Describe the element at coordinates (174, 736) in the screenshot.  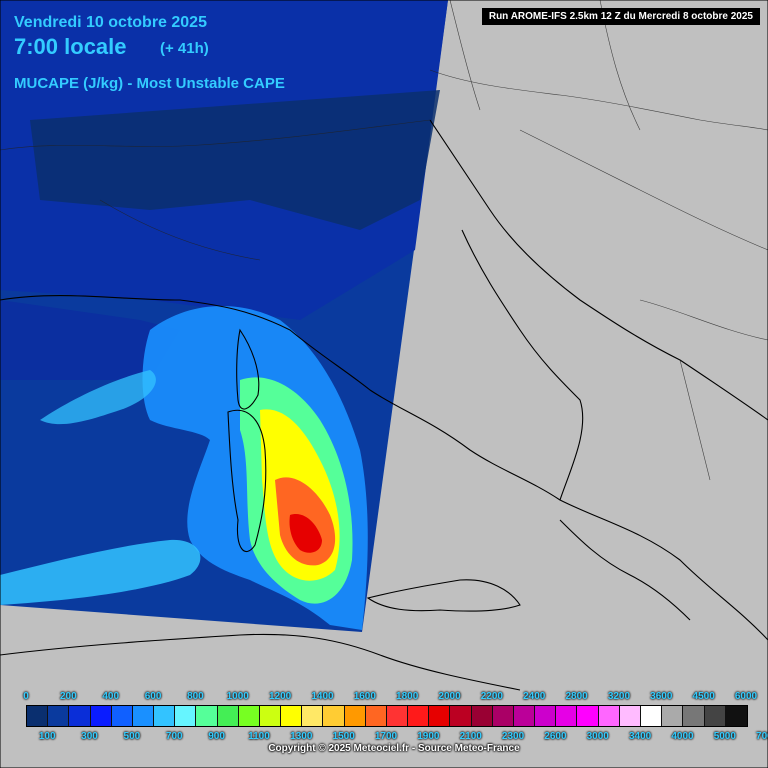
I see `legend-bottom-label: 700` at that location.